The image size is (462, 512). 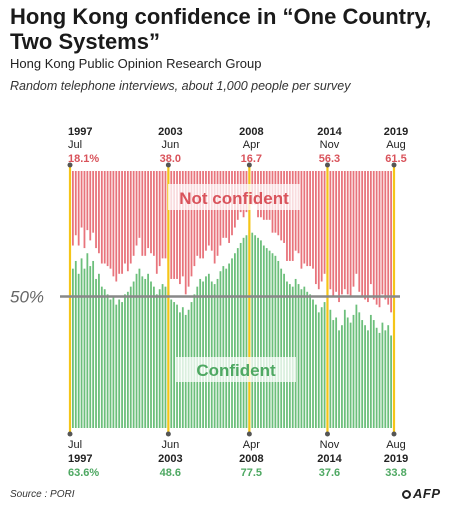 What do you see at coordinates (251, 459) in the screenshot?
I see `milestone-year-bottom: 2008` at bounding box center [251, 459].